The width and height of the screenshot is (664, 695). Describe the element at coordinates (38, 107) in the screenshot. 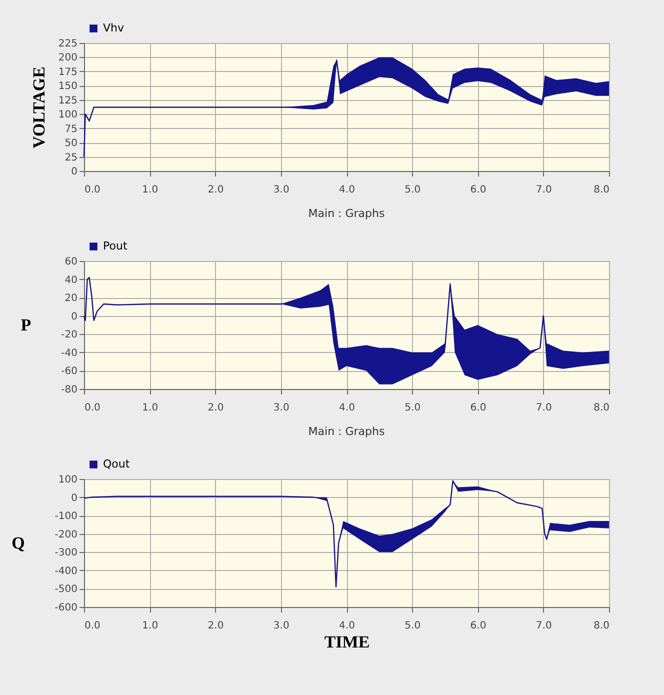

I see `y-axis-title: VOLTAGE` at that location.